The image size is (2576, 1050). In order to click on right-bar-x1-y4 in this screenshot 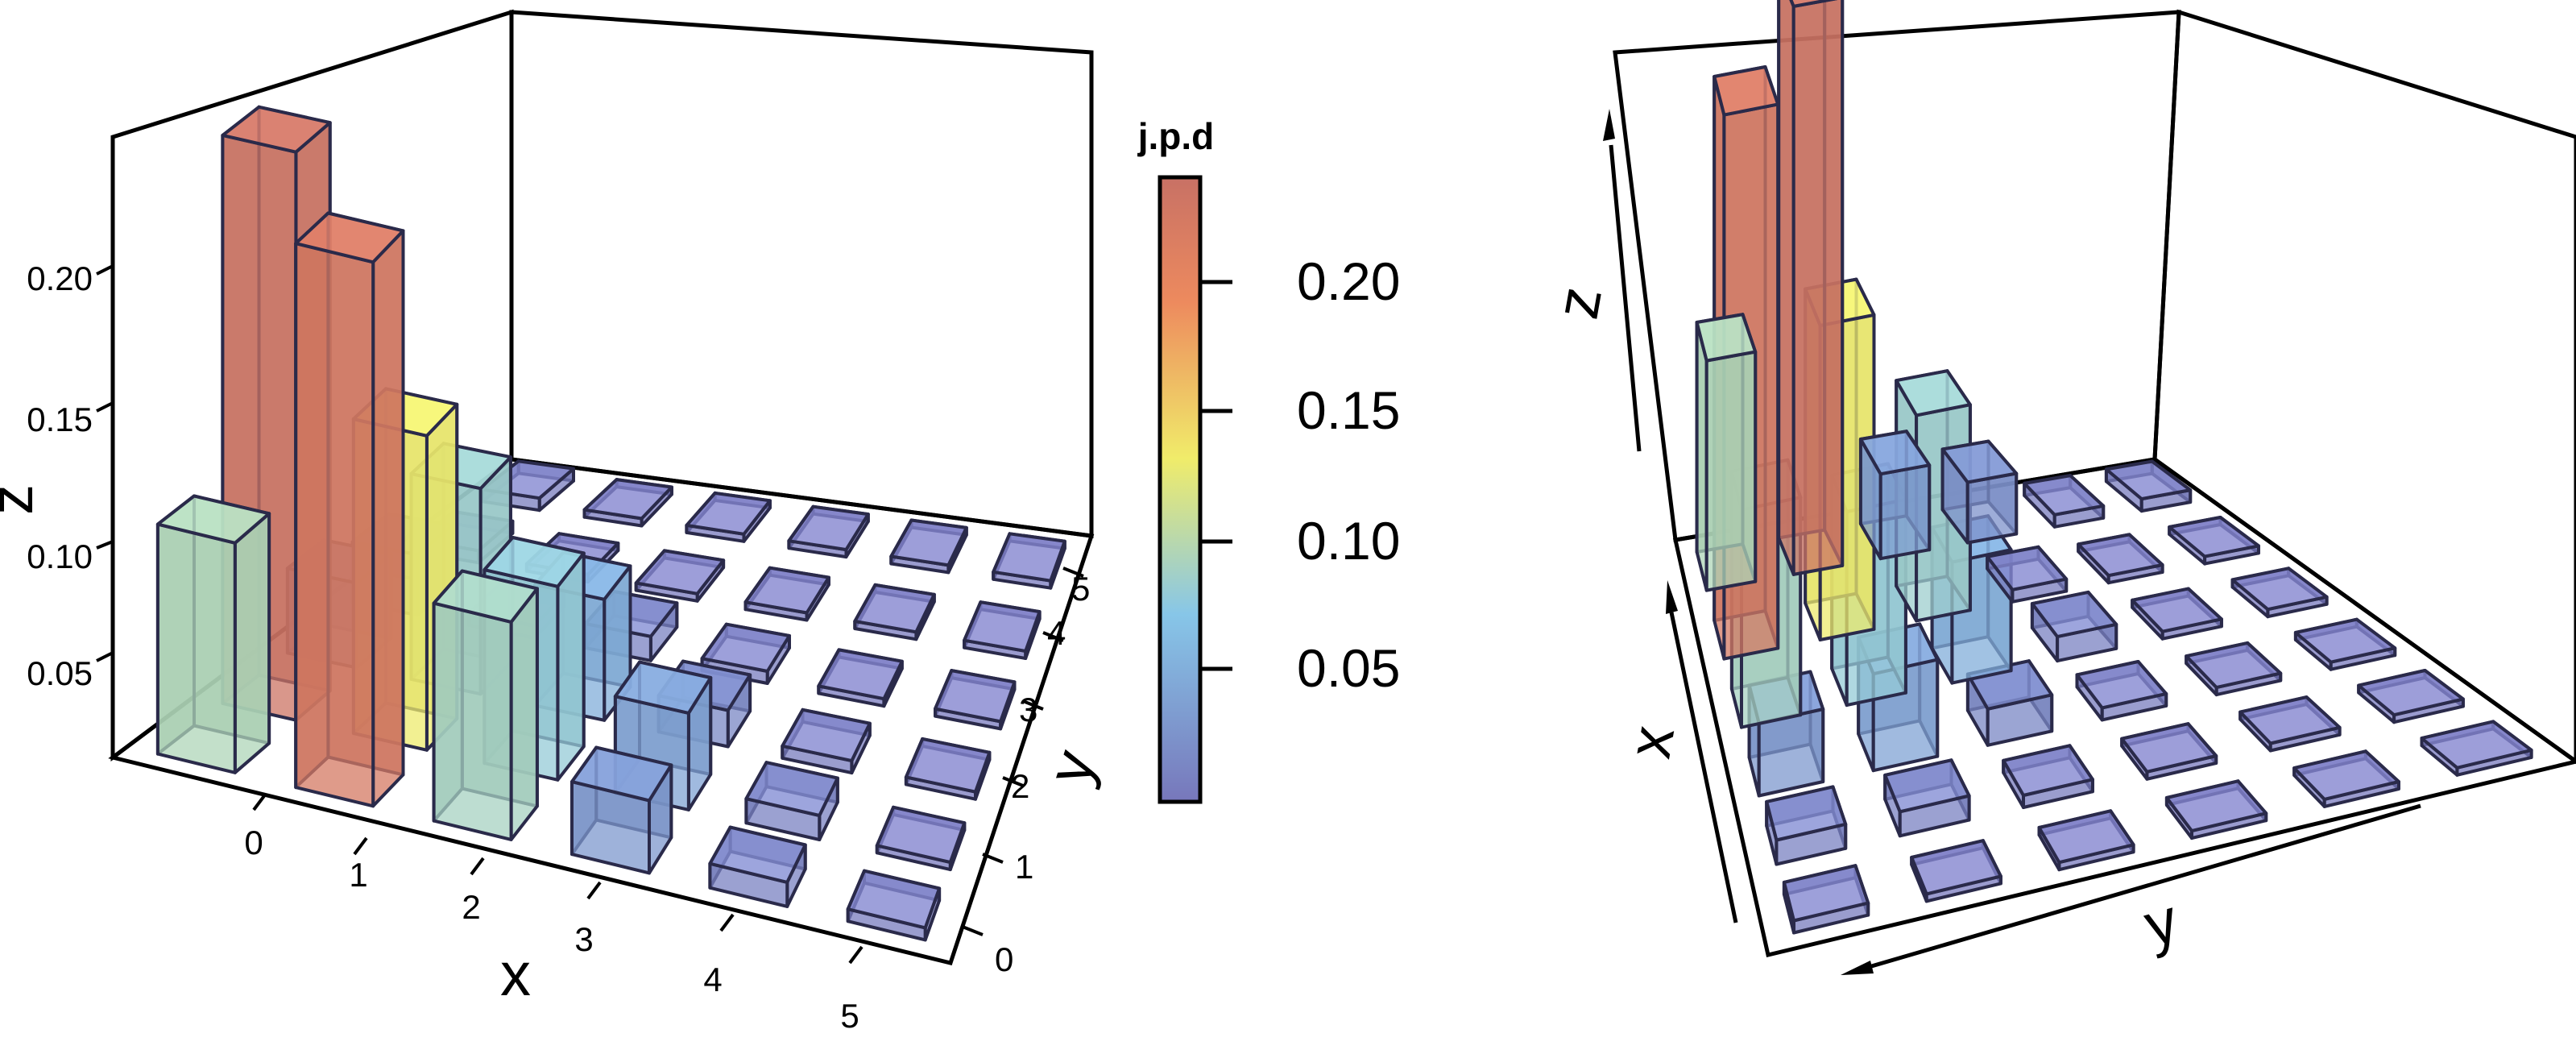, I will do `click(2120, 559)`.